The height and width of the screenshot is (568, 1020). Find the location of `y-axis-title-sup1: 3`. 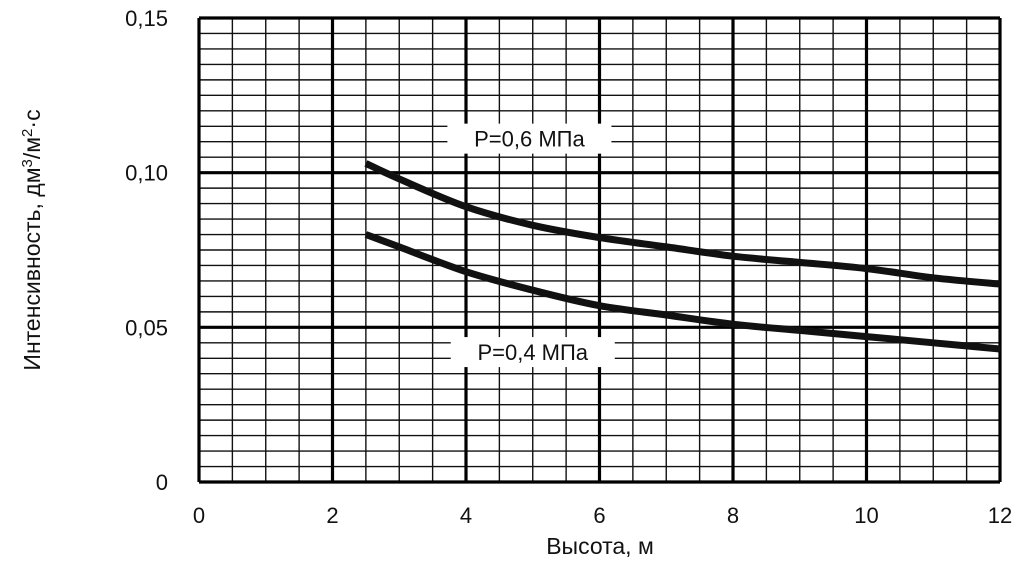

y-axis-title-sup1: 3 is located at coordinates (27, 163).